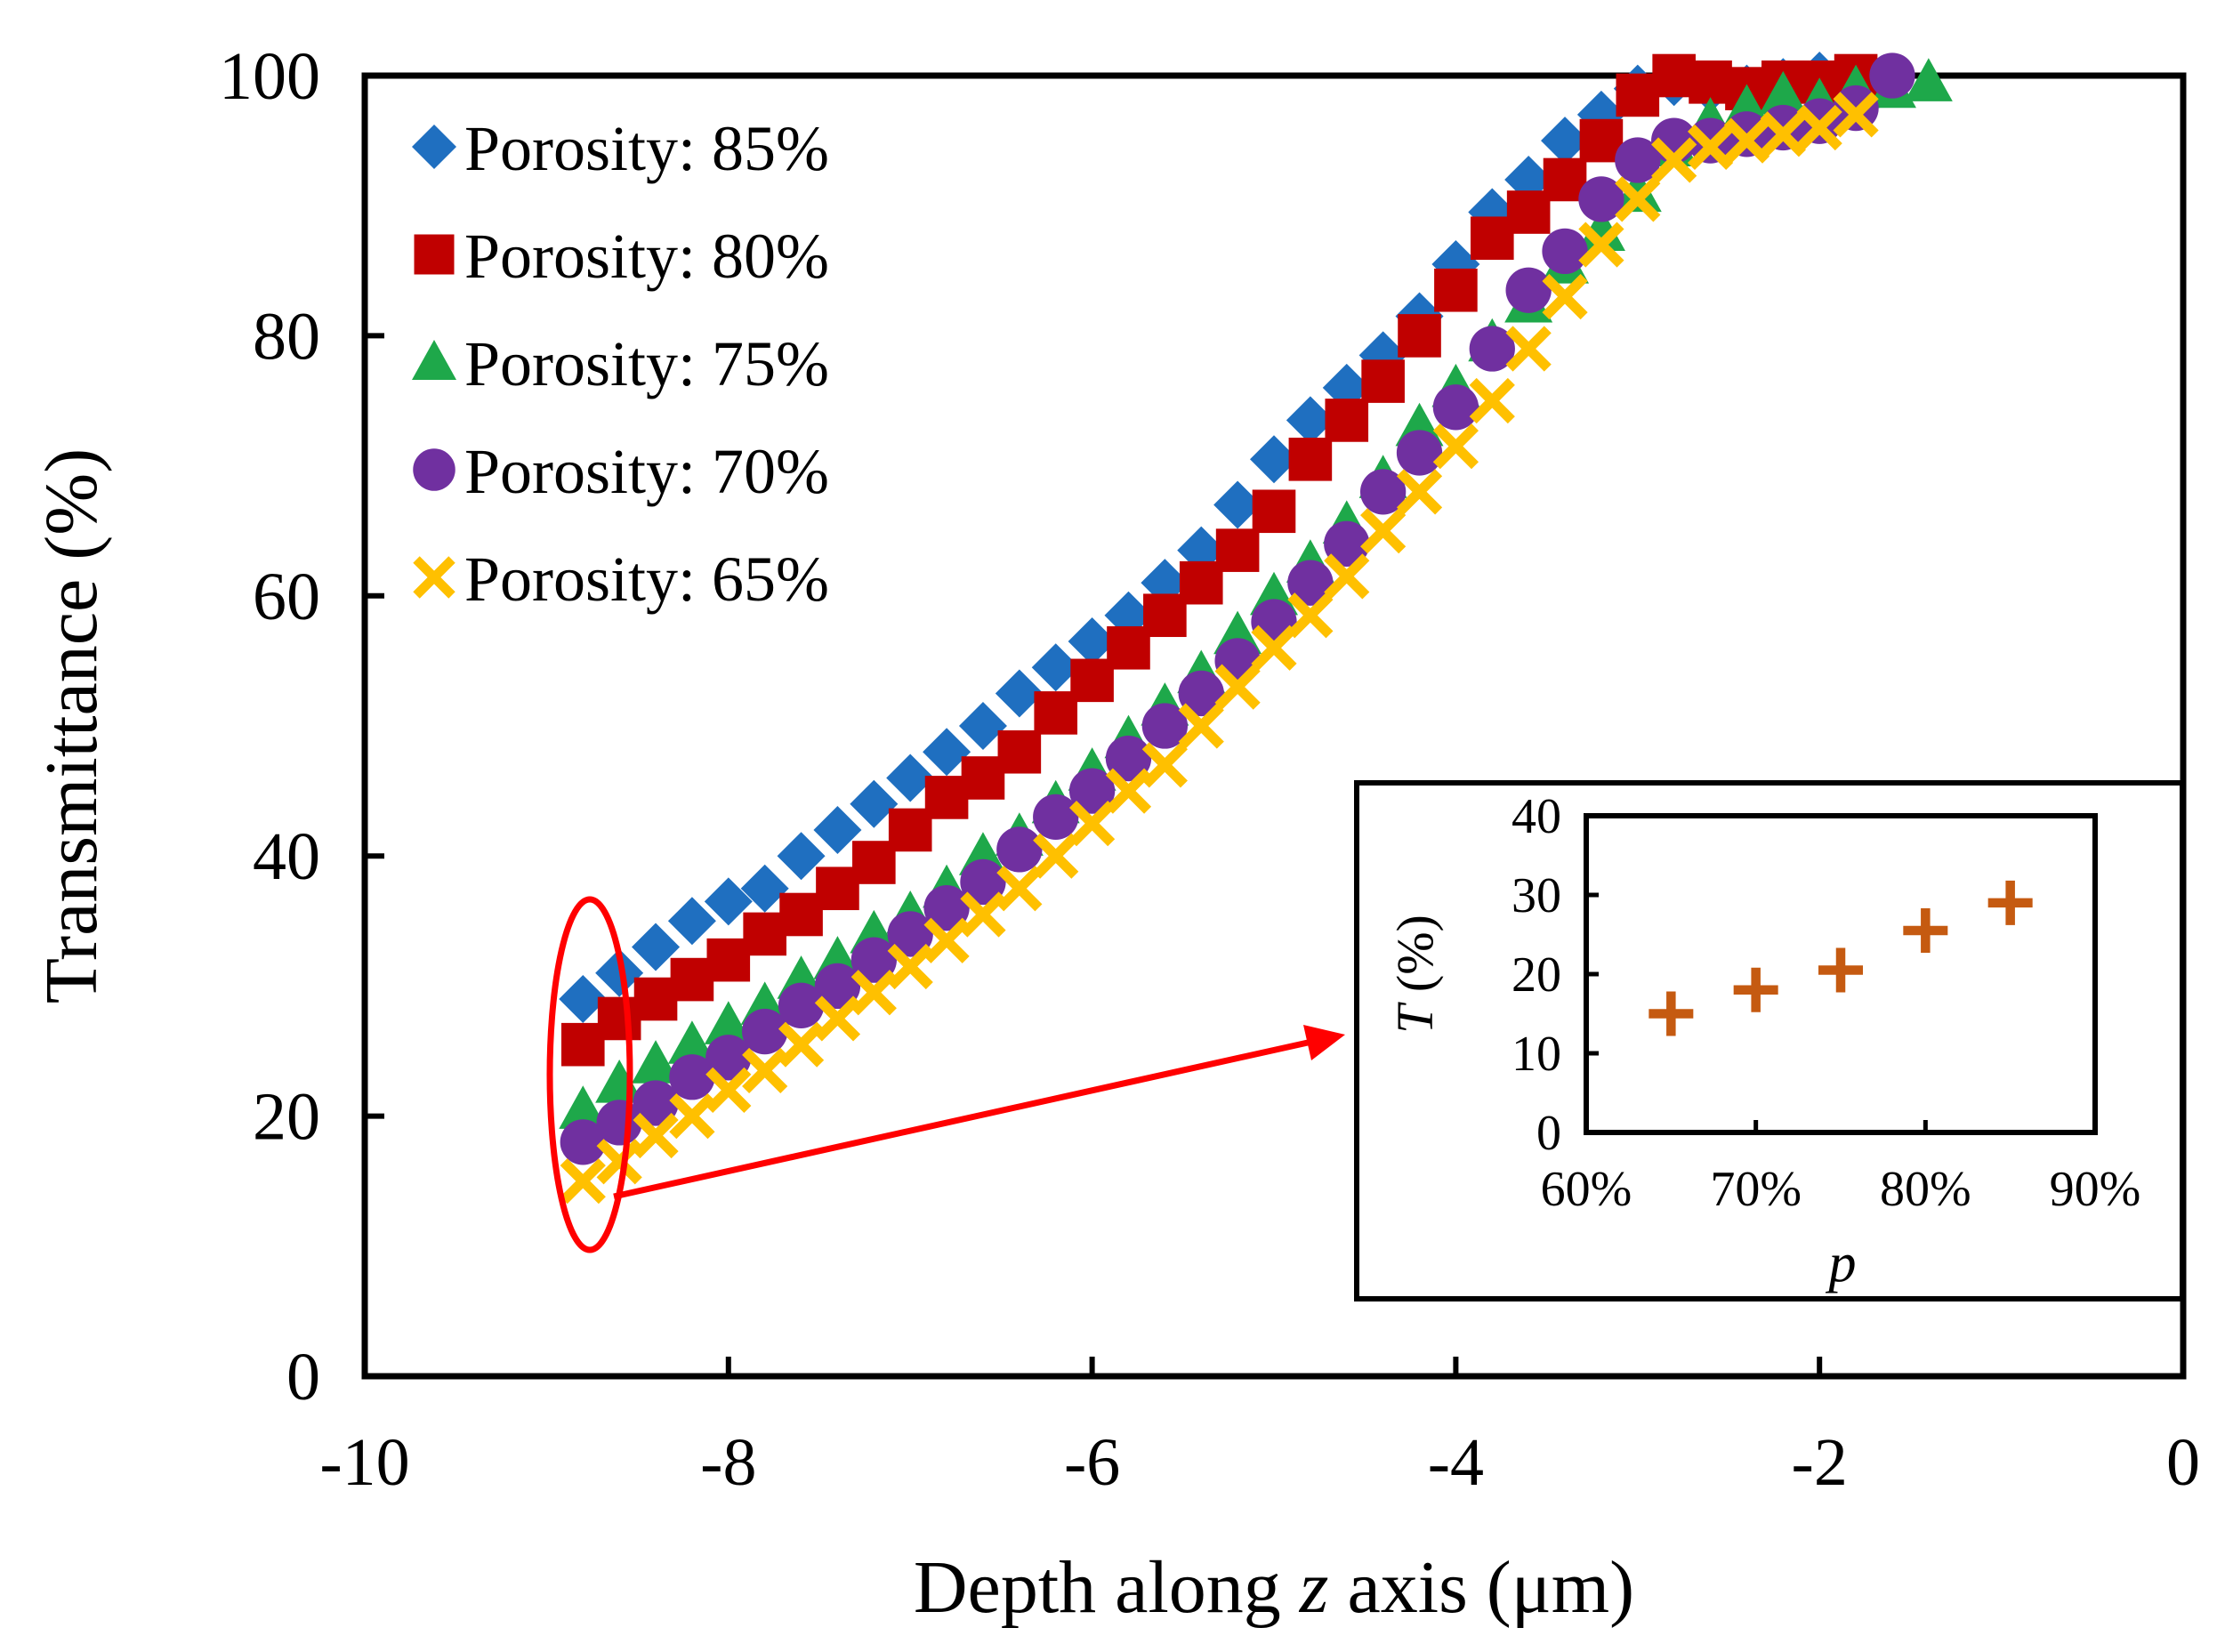 The width and height of the screenshot is (2233, 1652). I want to click on inset-y-tick-label: 40, so click(1536, 816).